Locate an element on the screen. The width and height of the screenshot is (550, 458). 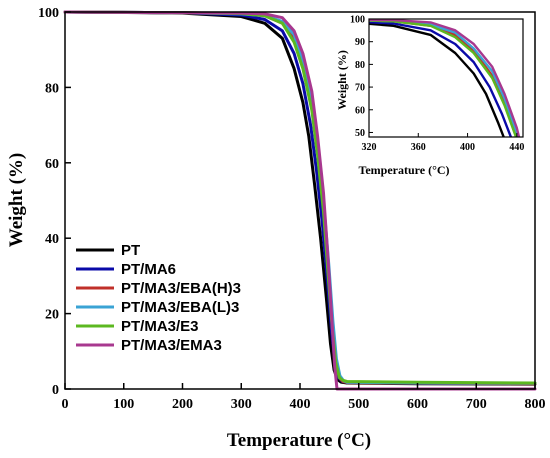
legend-label-4: PT/MA3/E3 is located at coordinates (160, 326).